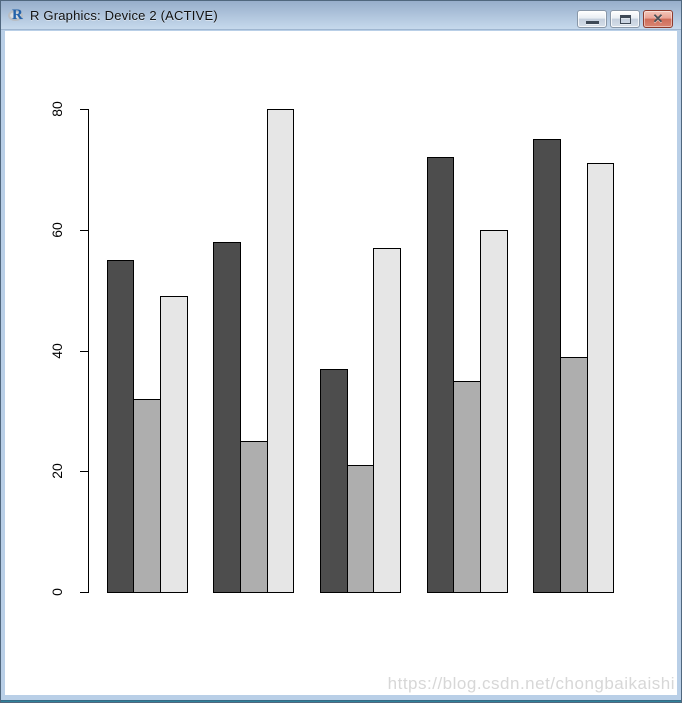 This screenshot has width=682, height=703. I want to click on y-axis-tick-label: 40, so click(57, 350).